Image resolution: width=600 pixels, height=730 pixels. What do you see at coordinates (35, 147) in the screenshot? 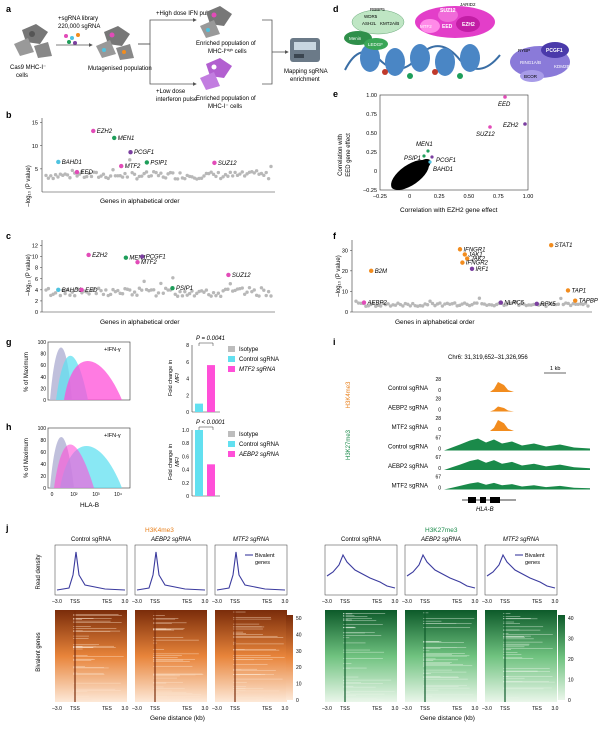
I see `b-ytick-label: 10` at bounding box center [35, 147].